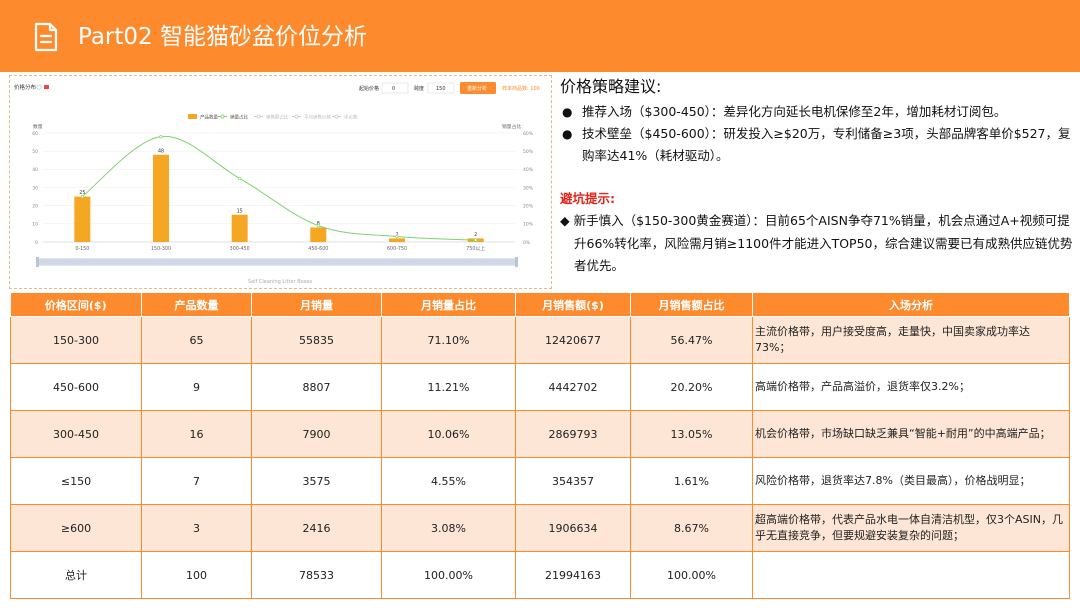 Image resolution: width=1080 pixels, height=611 pixels. Describe the element at coordinates (38, 126) in the screenshot. I see `y-axis-title: 数量` at that location.